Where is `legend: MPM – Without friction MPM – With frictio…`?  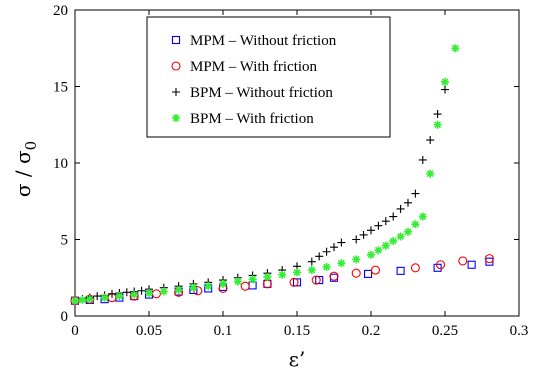
legend: MPM – Without friction MPM – With frictio… is located at coordinates (268, 77).